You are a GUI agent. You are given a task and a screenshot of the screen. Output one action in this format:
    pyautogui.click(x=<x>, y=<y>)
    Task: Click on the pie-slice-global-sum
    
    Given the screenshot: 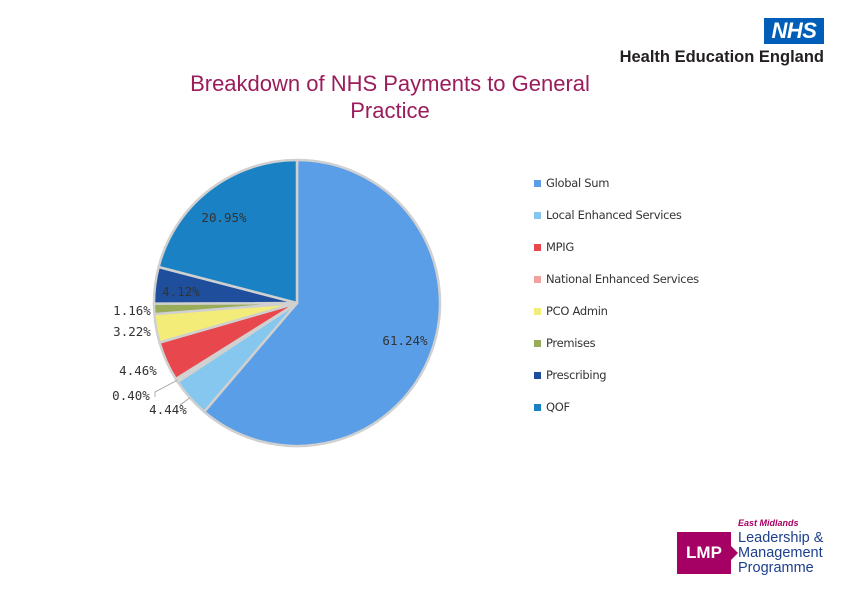 What is the action you would take?
    pyautogui.click(x=322, y=303)
    